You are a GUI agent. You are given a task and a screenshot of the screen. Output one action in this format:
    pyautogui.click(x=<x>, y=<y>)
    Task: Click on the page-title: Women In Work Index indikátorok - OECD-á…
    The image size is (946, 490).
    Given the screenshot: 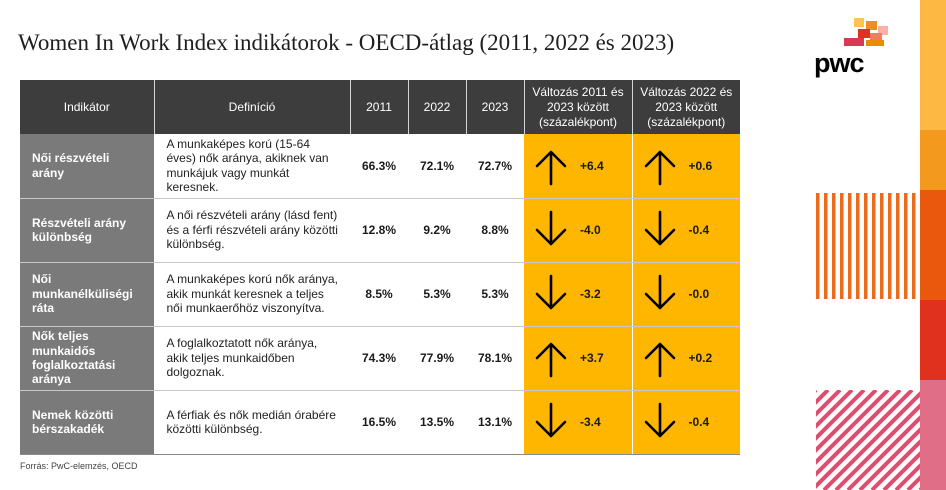 What is the action you would take?
    pyautogui.click(x=346, y=42)
    